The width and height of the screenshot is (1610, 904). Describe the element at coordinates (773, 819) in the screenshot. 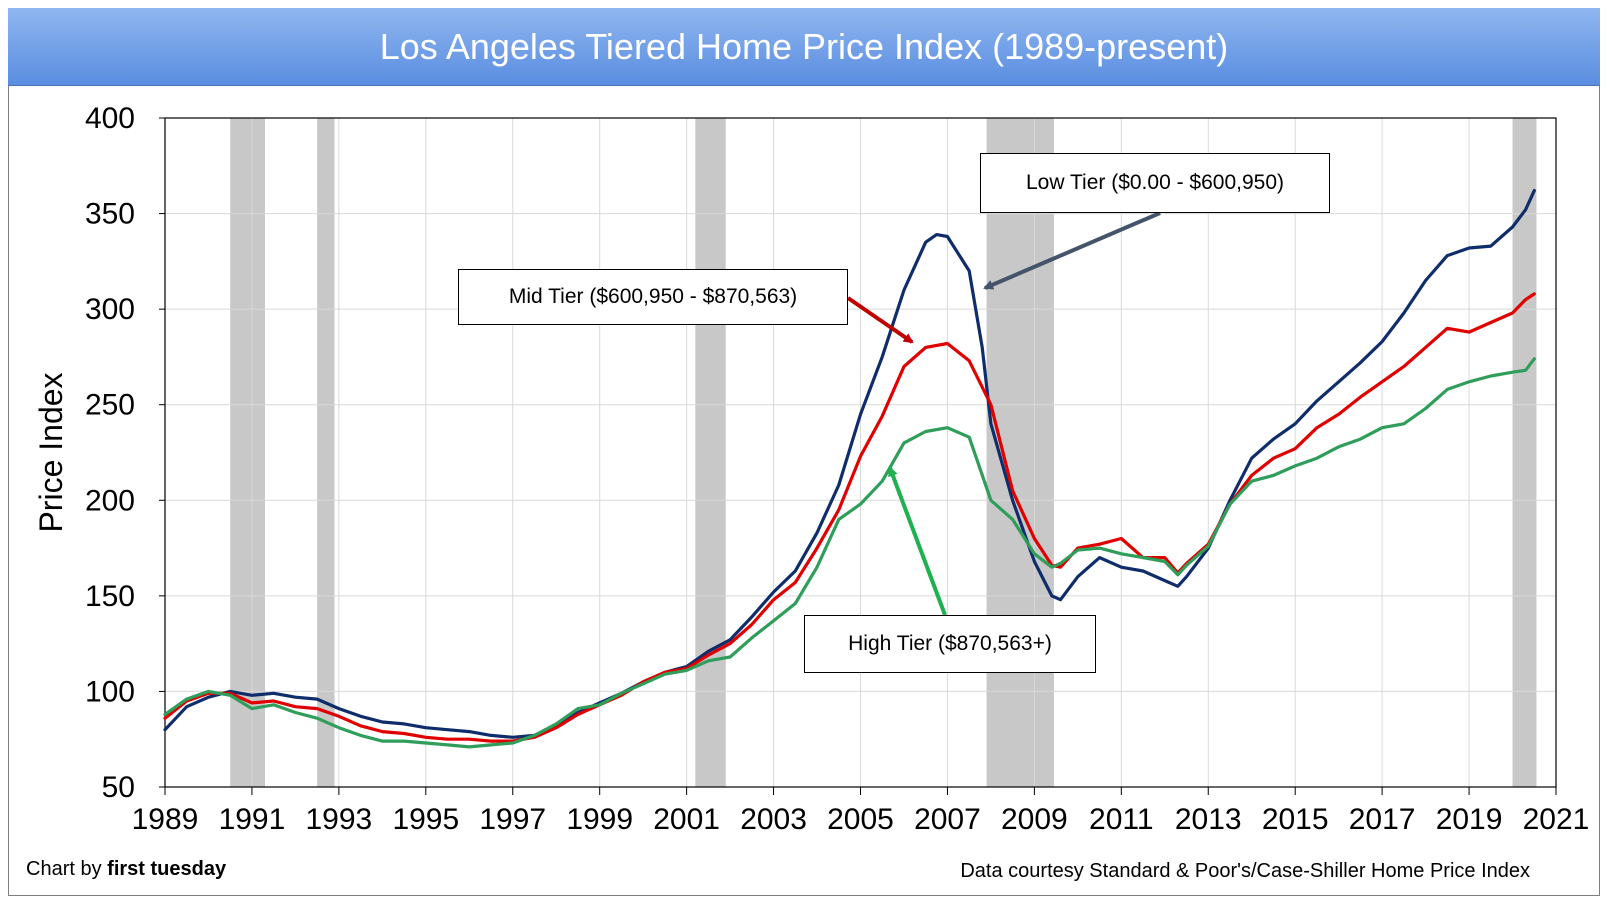

I see `x-tick-label: 2003` at that location.